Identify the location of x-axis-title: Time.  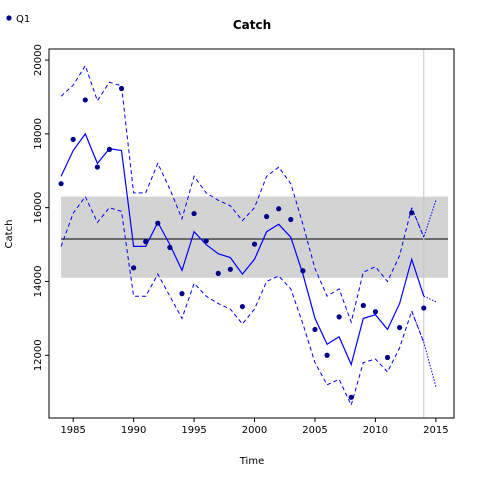
(251, 461).